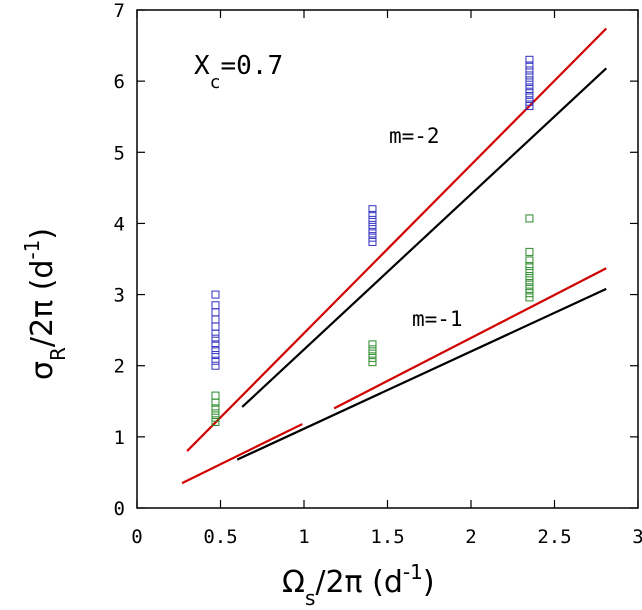  What do you see at coordinates (42, 234) in the screenshot?
I see `y-axis-title-close: )` at bounding box center [42, 234].